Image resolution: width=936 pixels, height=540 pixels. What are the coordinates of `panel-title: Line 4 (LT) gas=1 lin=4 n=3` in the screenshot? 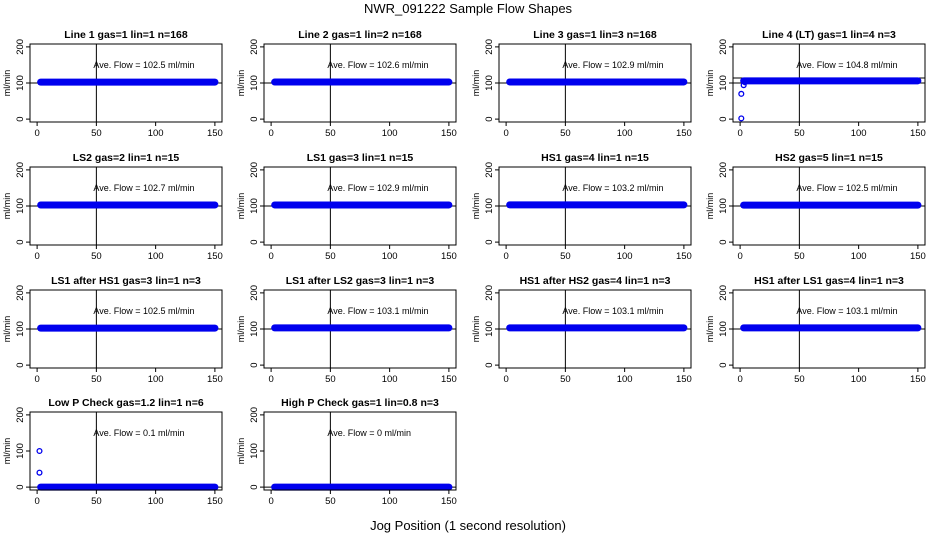 It's located at (829, 35).